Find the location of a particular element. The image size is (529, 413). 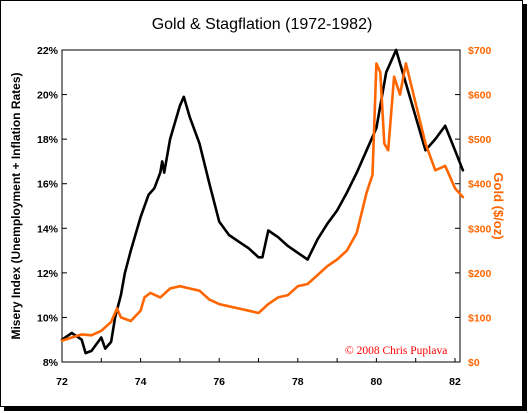

x-tick-label: 76 is located at coordinates (219, 382).